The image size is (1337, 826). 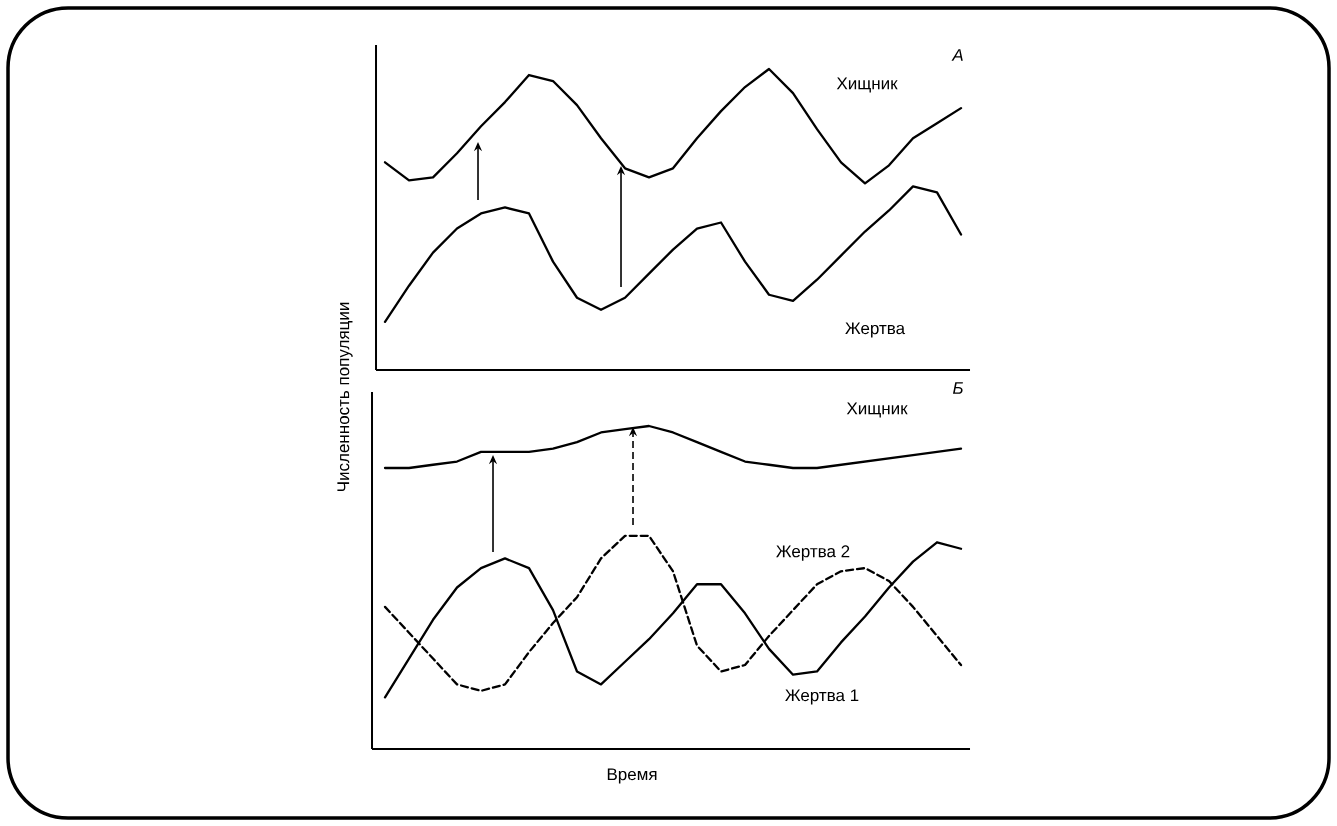 What do you see at coordinates (875, 330) in the screenshot?
I see `text: Жертва` at bounding box center [875, 330].